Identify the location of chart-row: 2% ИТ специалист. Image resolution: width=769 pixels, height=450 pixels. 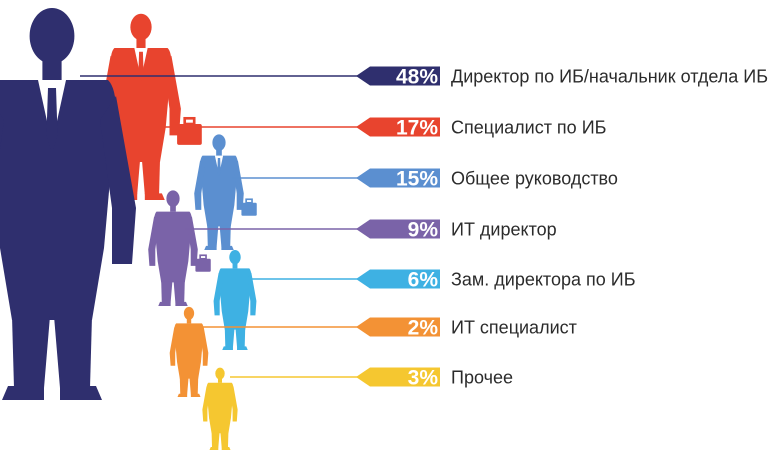
(389, 328).